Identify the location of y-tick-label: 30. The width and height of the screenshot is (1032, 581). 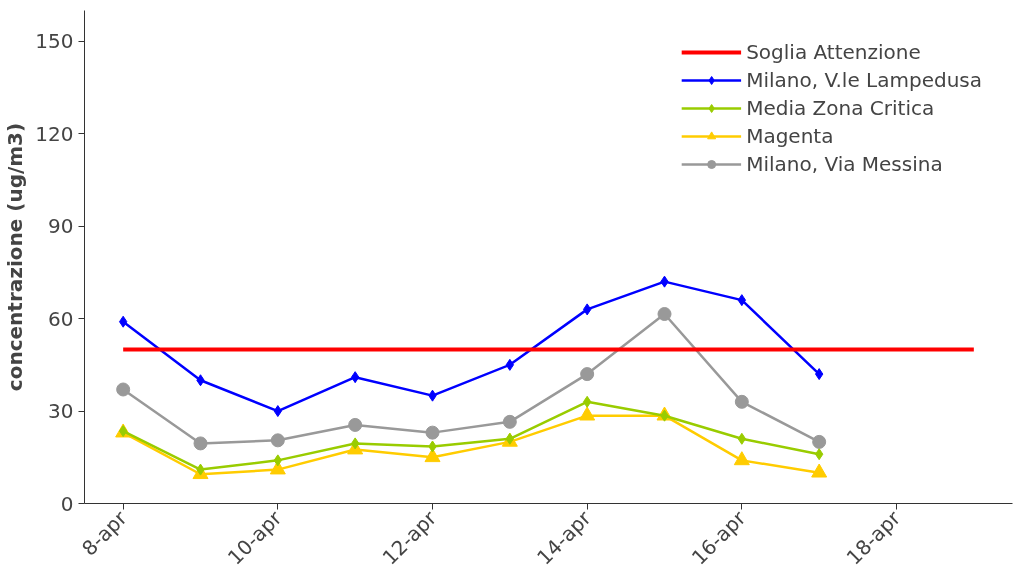
(61, 411).